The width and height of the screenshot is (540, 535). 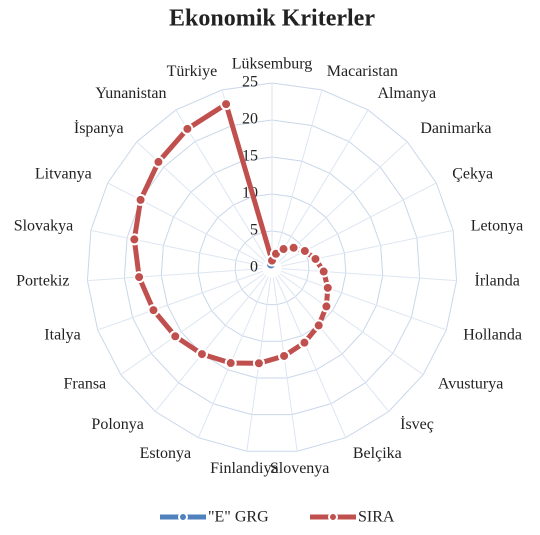 I want to click on category-label: Türkiye, so click(x=192, y=71).